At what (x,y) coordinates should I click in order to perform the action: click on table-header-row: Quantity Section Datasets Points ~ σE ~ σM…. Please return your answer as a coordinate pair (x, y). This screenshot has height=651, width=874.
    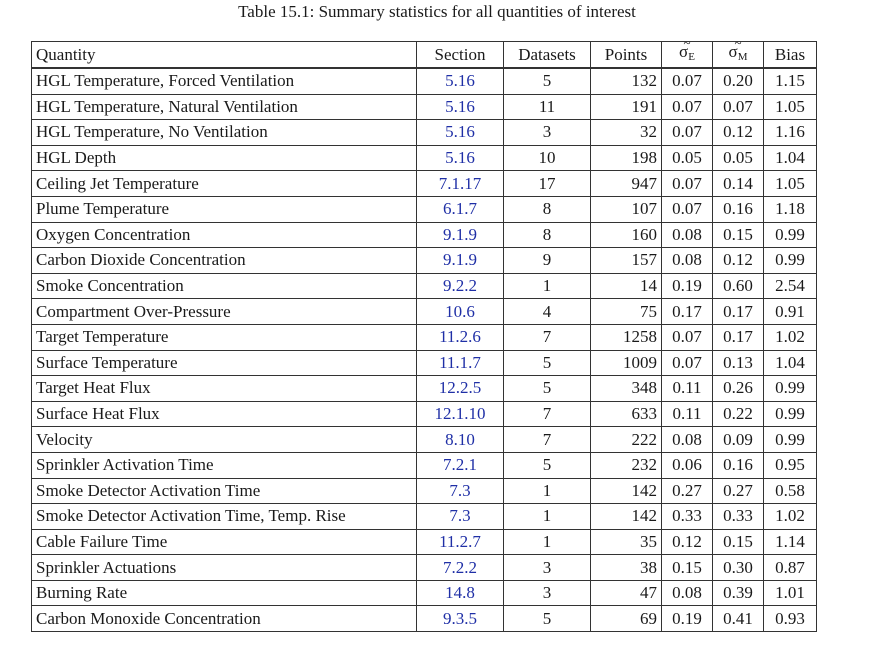
    Looking at the image, I should click on (424, 52).